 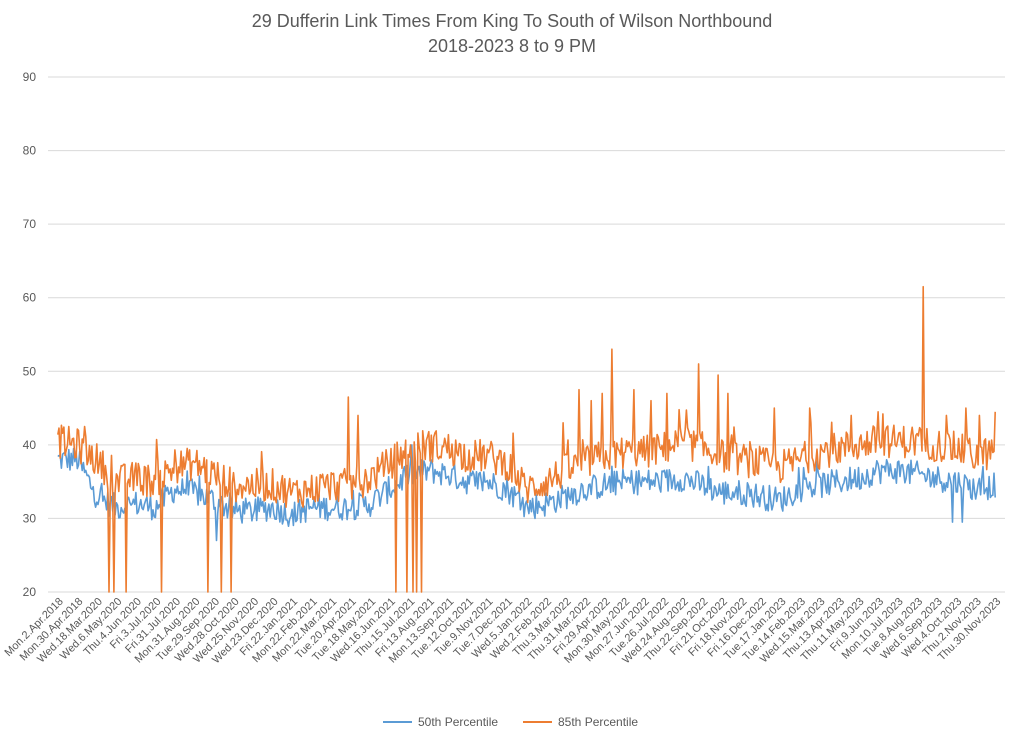 I want to click on y-tick-label: 90, so click(x=30, y=77).